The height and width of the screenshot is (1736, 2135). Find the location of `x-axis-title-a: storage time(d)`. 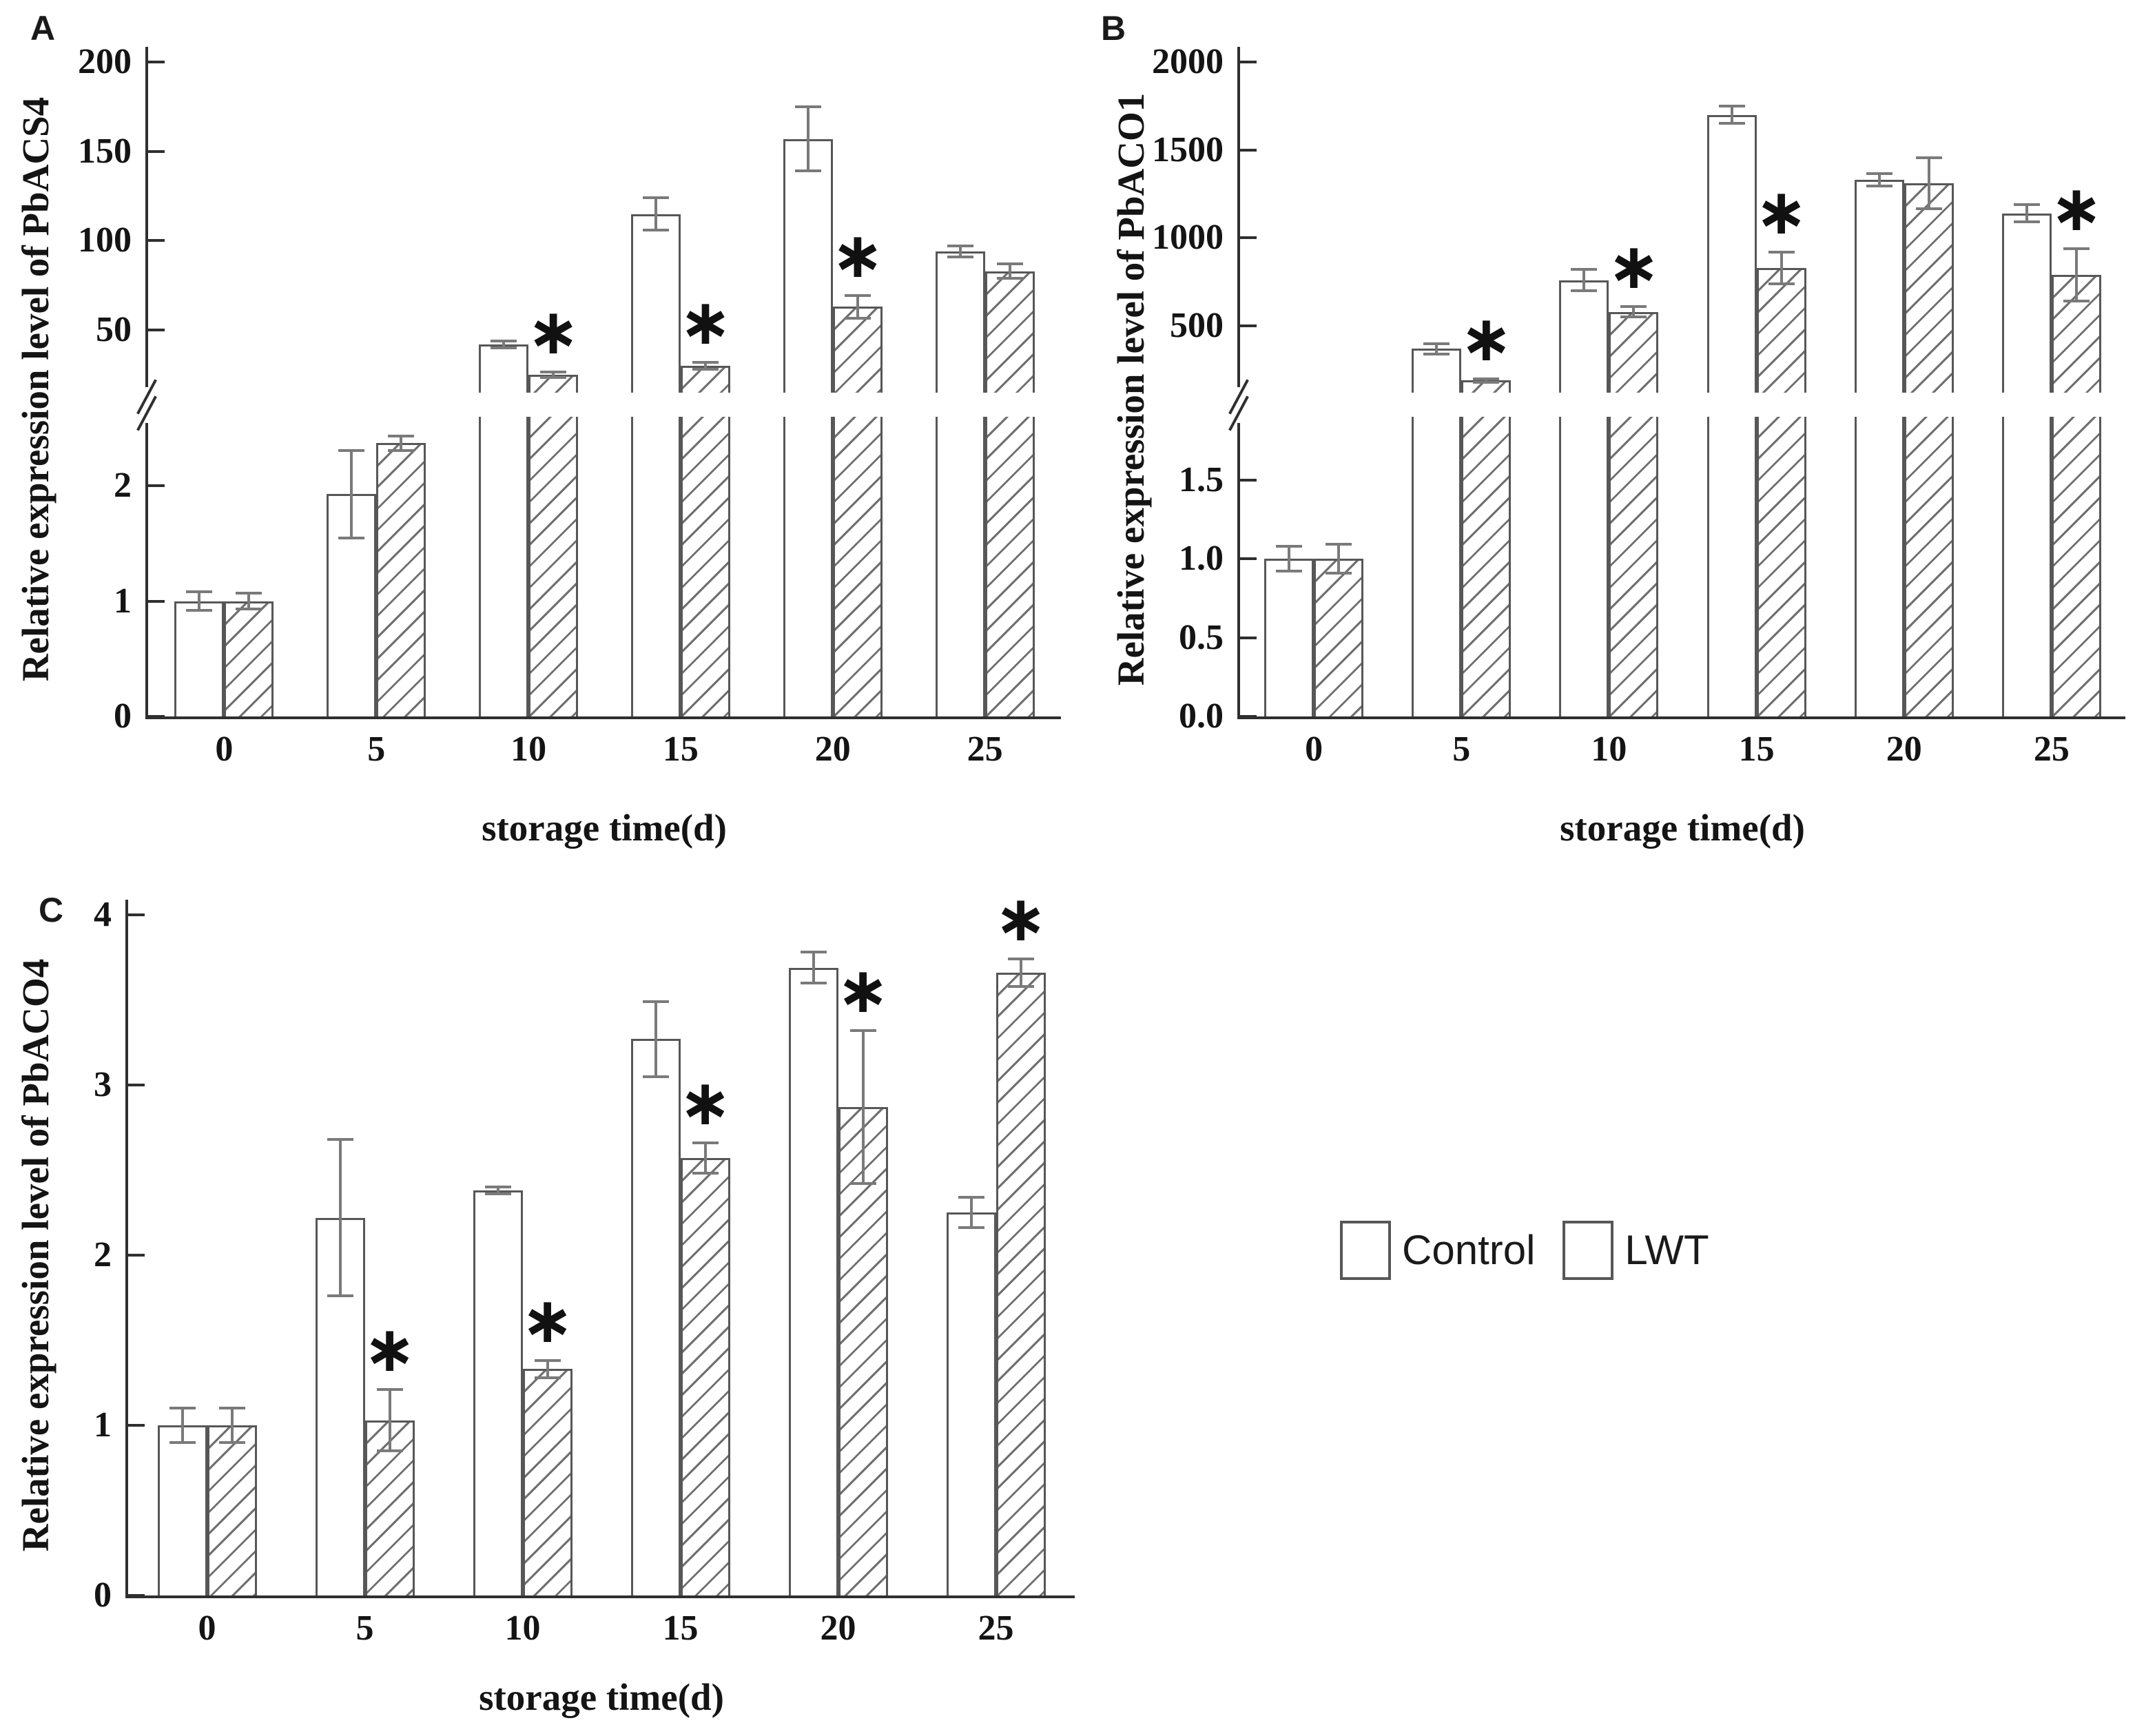

x-axis-title-a: storage time(d) is located at coordinates (604, 828).